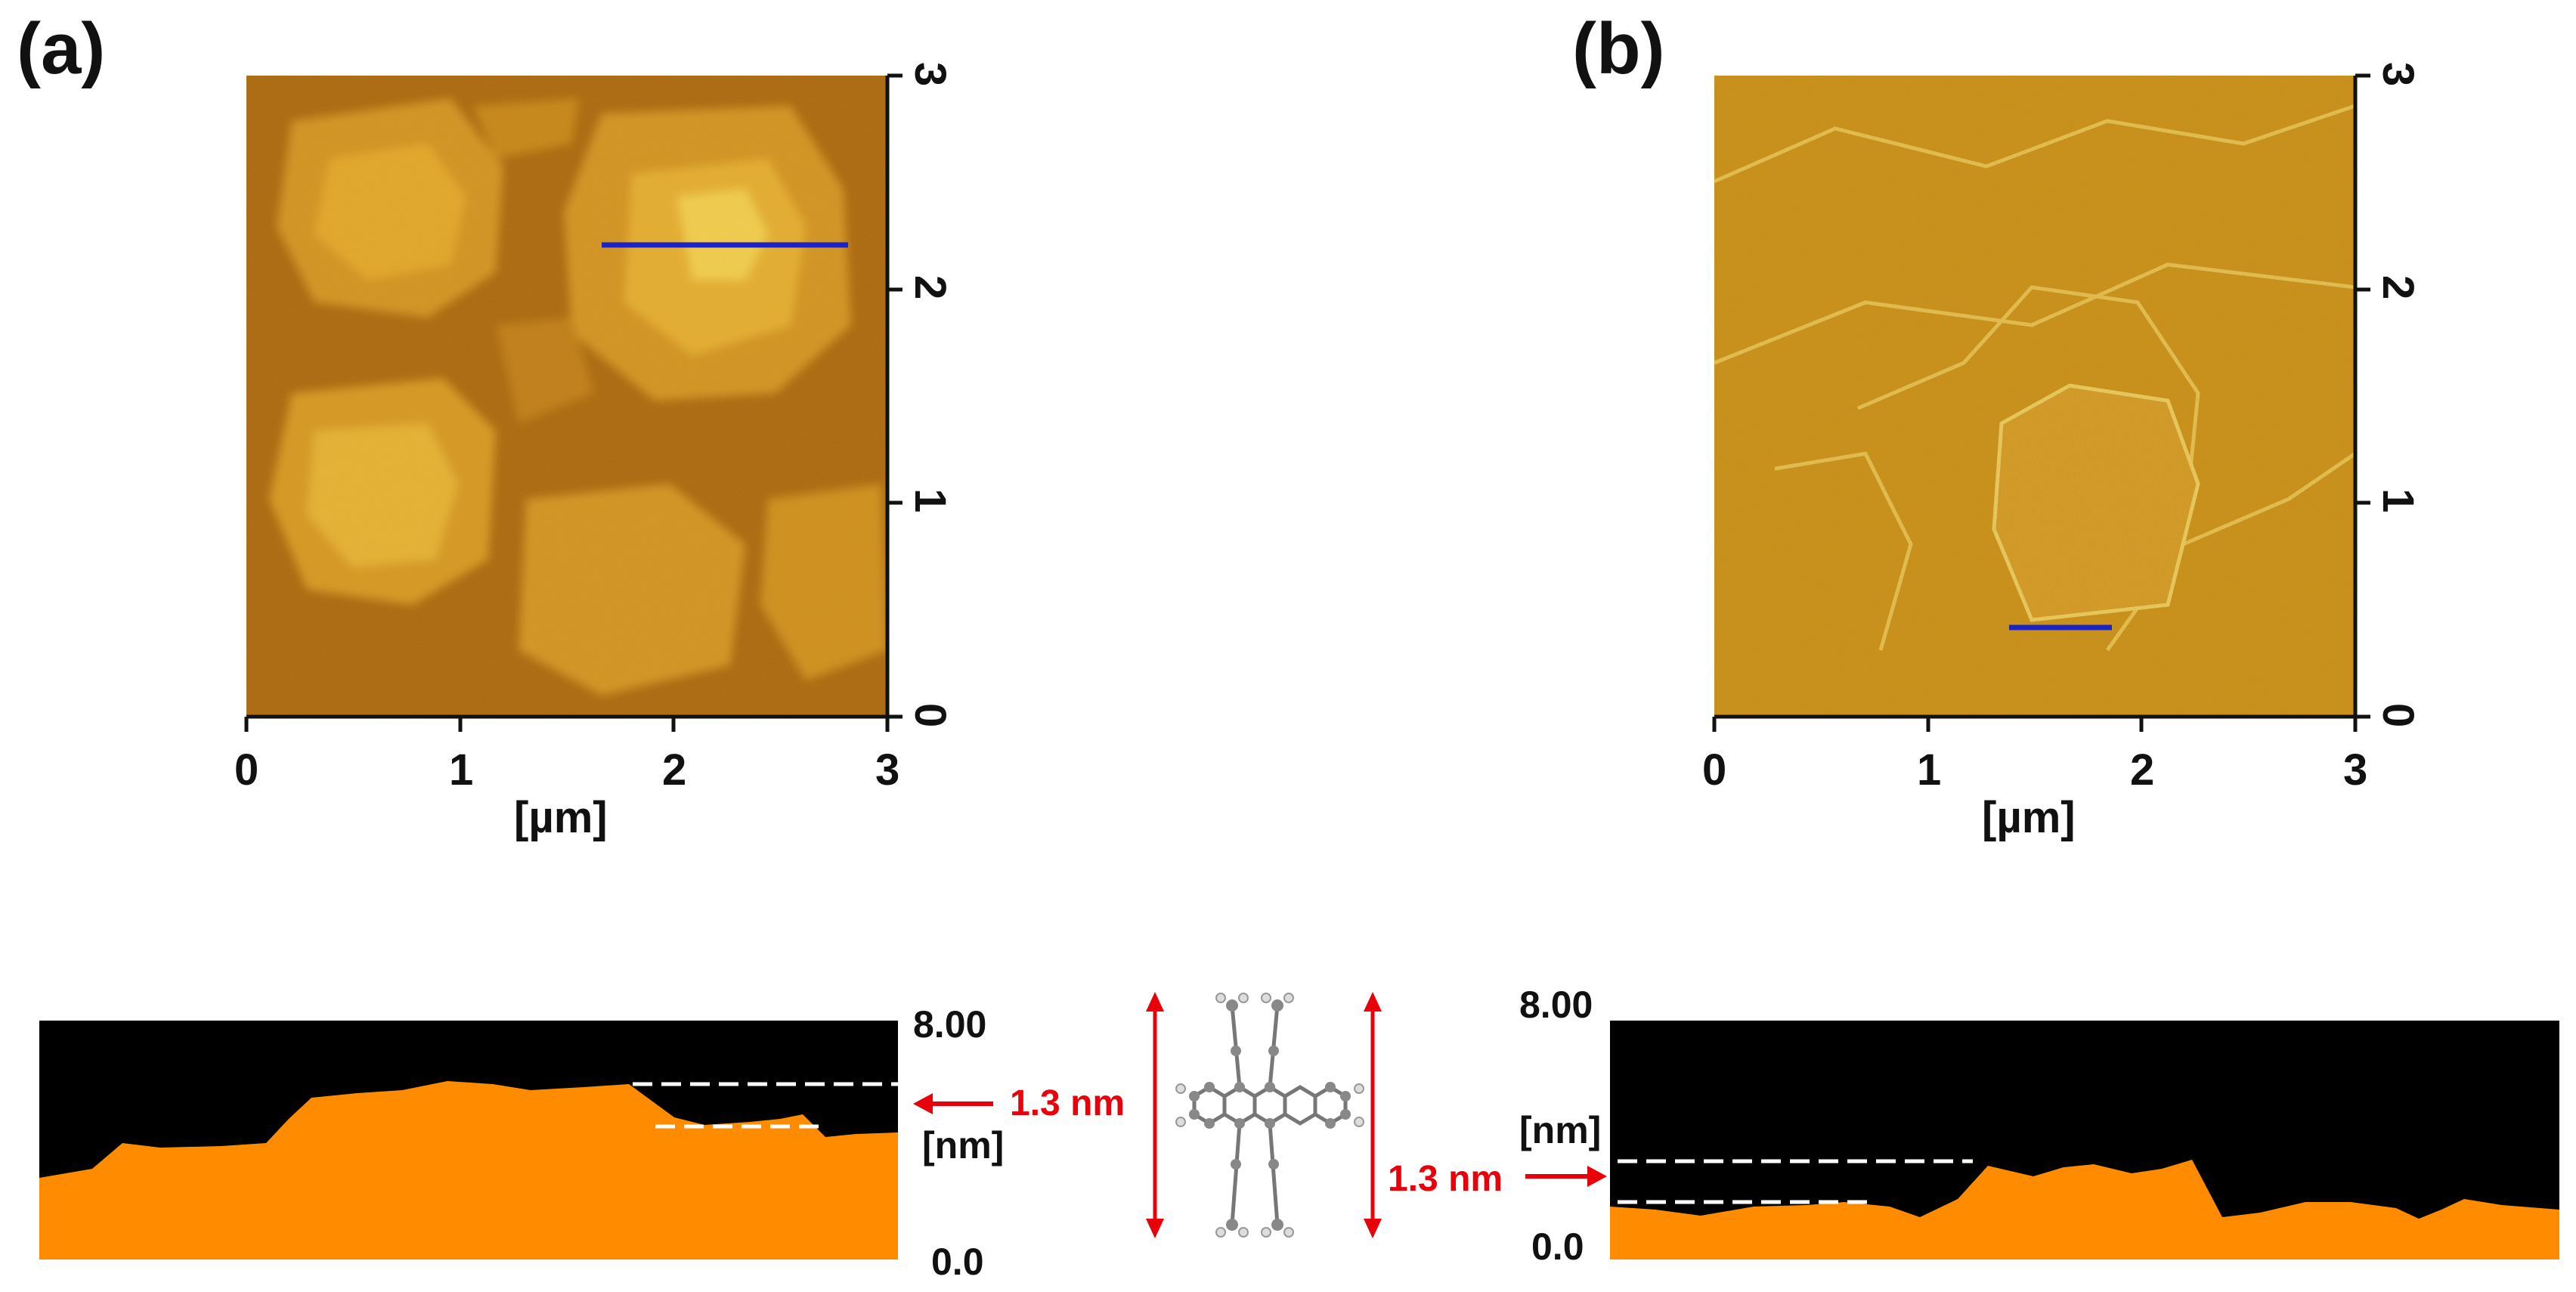 The width and height of the screenshot is (2576, 1292). What do you see at coordinates (1557, 1246) in the screenshot?
I see `profile-b-y-min: 0.0` at bounding box center [1557, 1246].